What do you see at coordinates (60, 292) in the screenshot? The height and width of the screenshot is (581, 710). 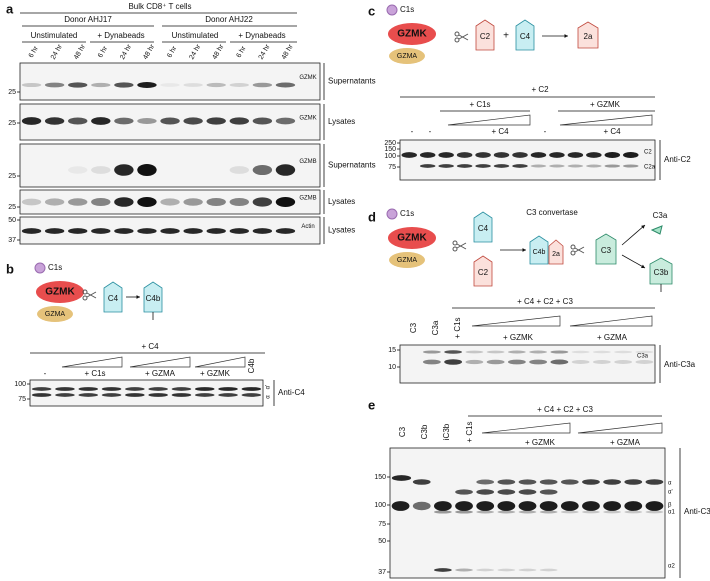 I see `gzmk-icon` at bounding box center [60, 292].